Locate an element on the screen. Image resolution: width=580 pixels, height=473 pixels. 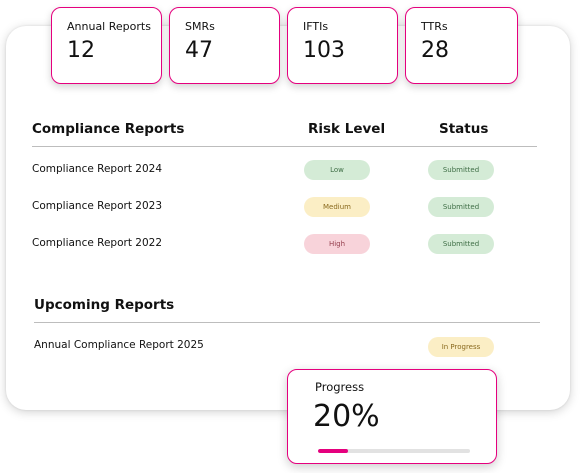
stat-card-iftis: IFTIs 103 is located at coordinates (342, 45).